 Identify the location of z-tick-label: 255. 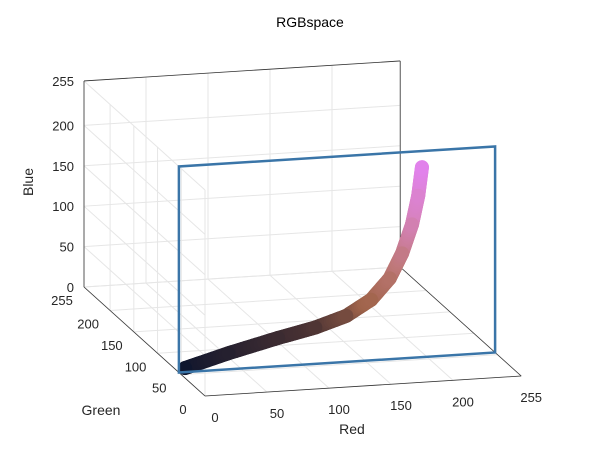
(63, 81).